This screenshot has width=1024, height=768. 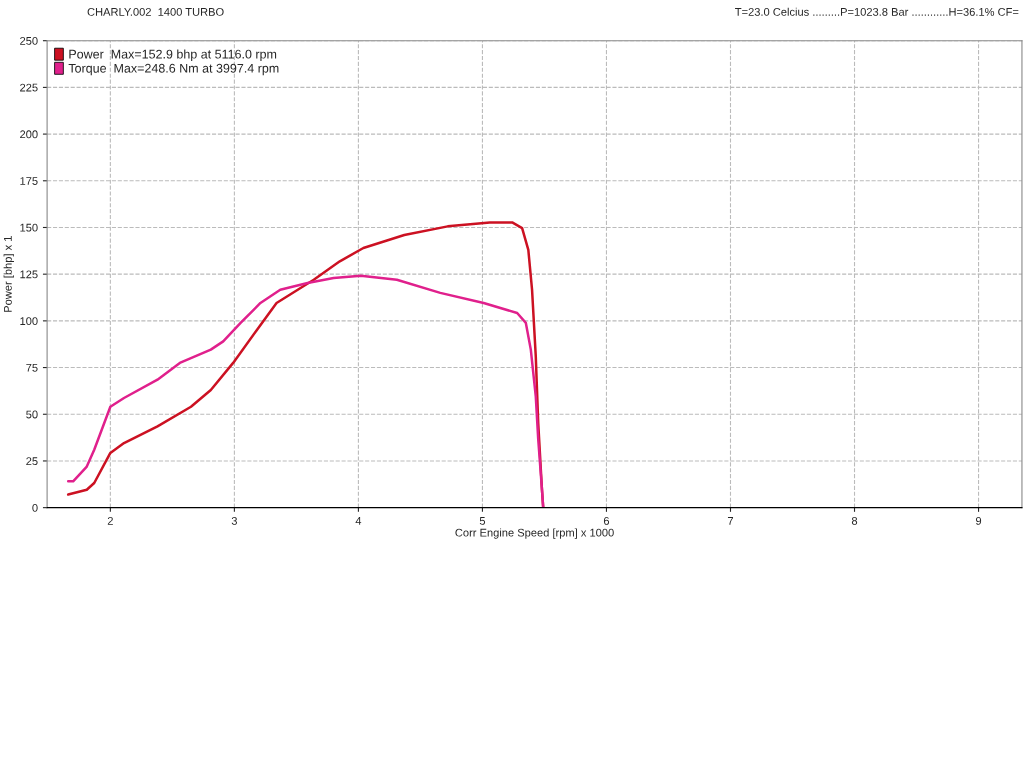 I want to click on y-tick-label: 225, so click(x=29, y=87).